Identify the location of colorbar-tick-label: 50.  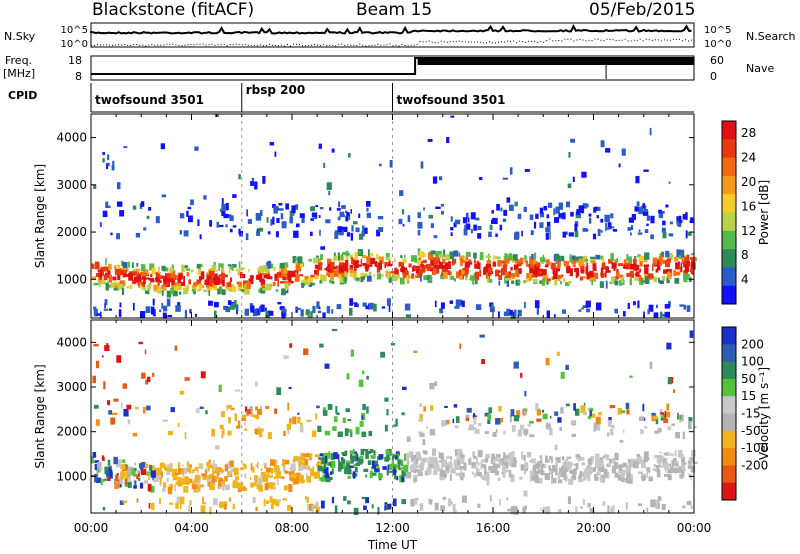
(748, 379).